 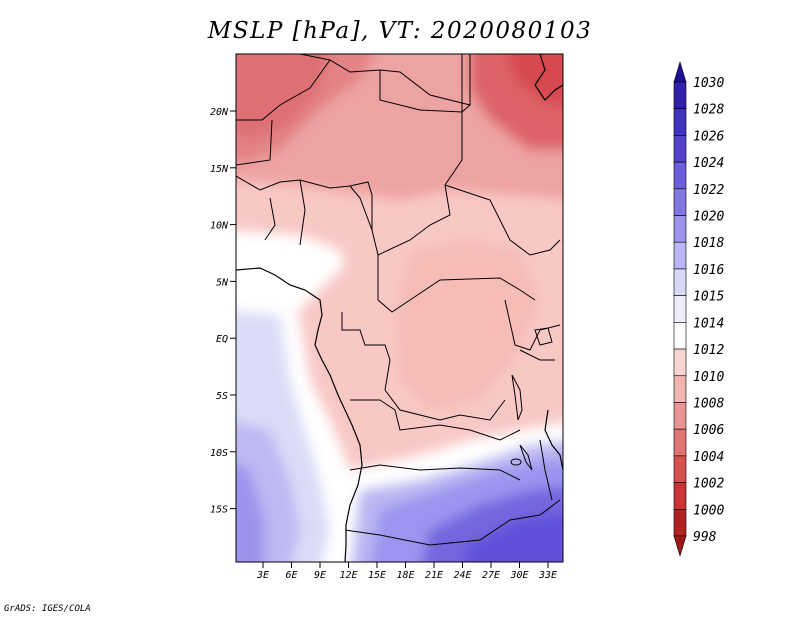 What do you see at coordinates (219, 226) in the screenshot?
I see `lat-tick-label: 10N` at bounding box center [219, 226].